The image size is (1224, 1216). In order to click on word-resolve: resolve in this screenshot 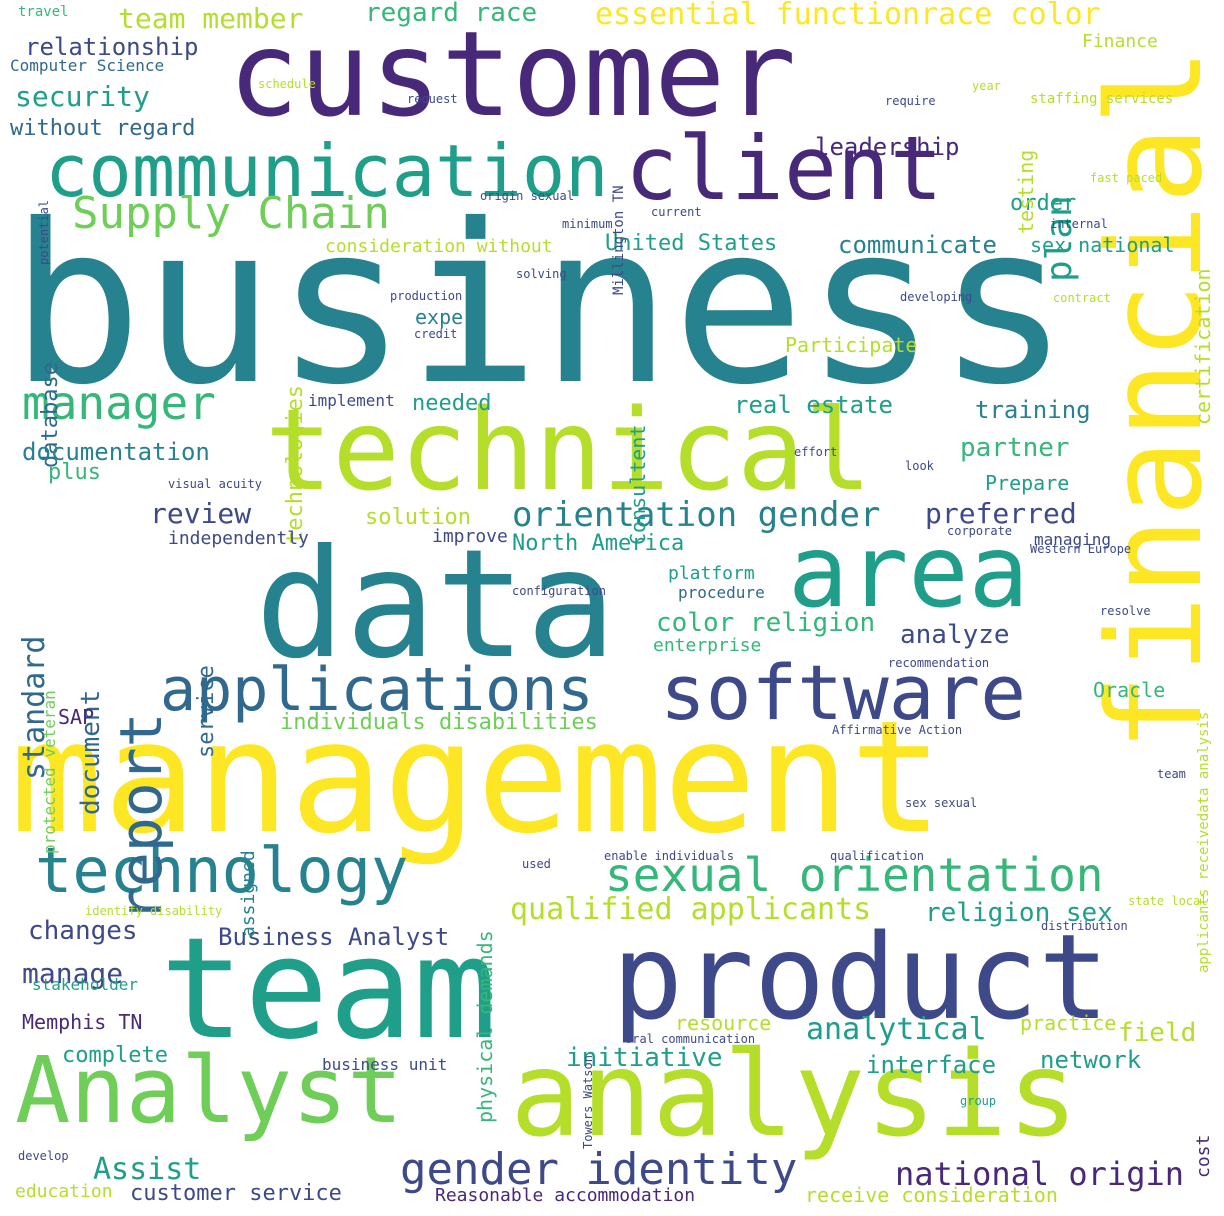, I will do `click(1125, 611)`.